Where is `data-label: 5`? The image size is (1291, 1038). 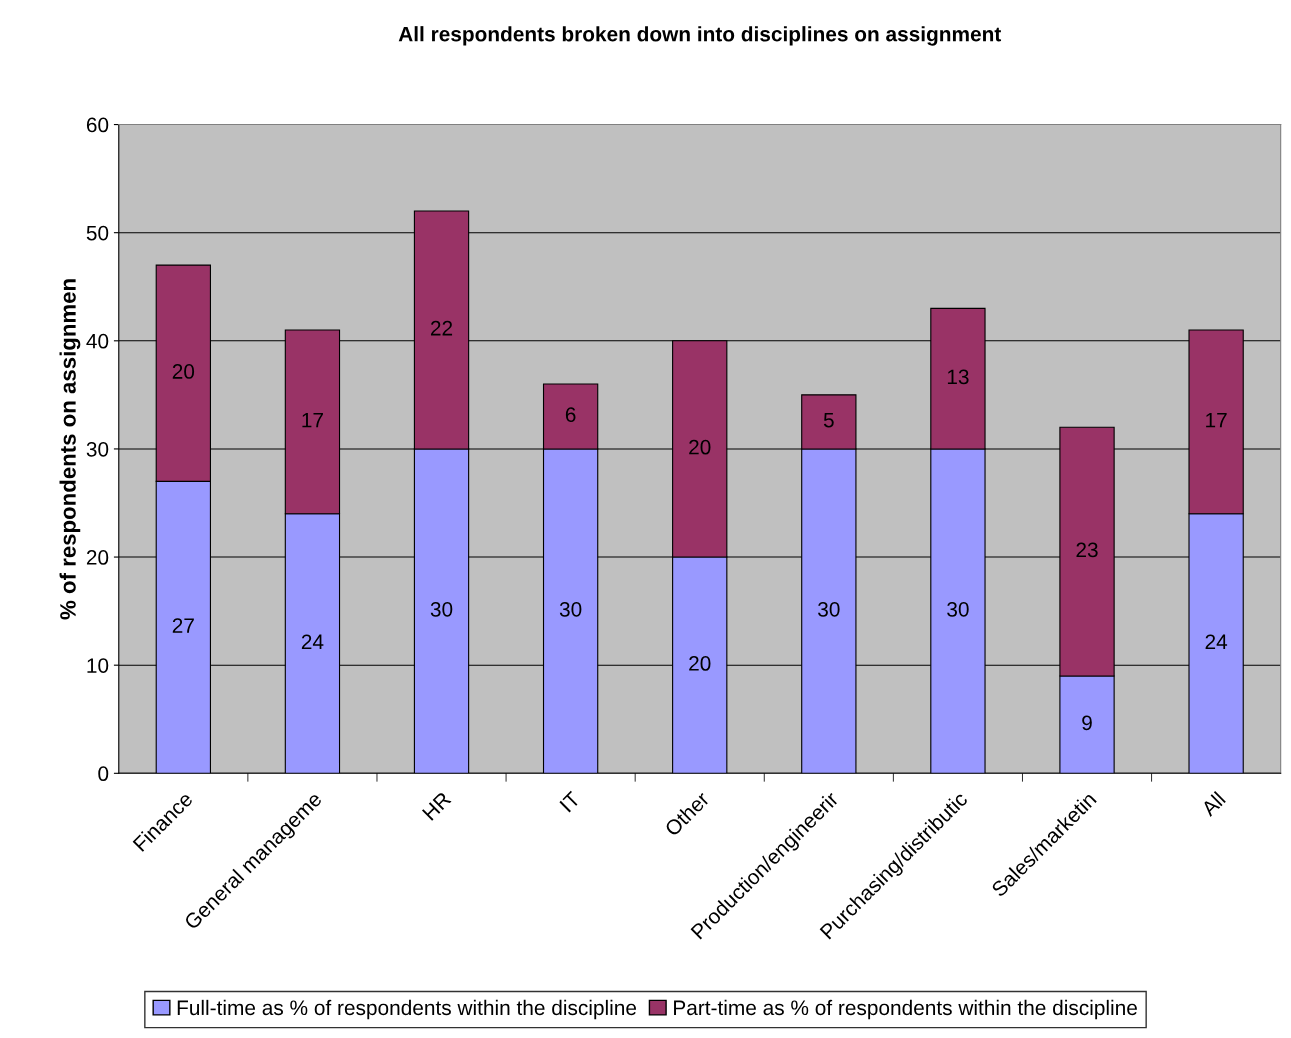 data-label: 5 is located at coordinates (828, 420).